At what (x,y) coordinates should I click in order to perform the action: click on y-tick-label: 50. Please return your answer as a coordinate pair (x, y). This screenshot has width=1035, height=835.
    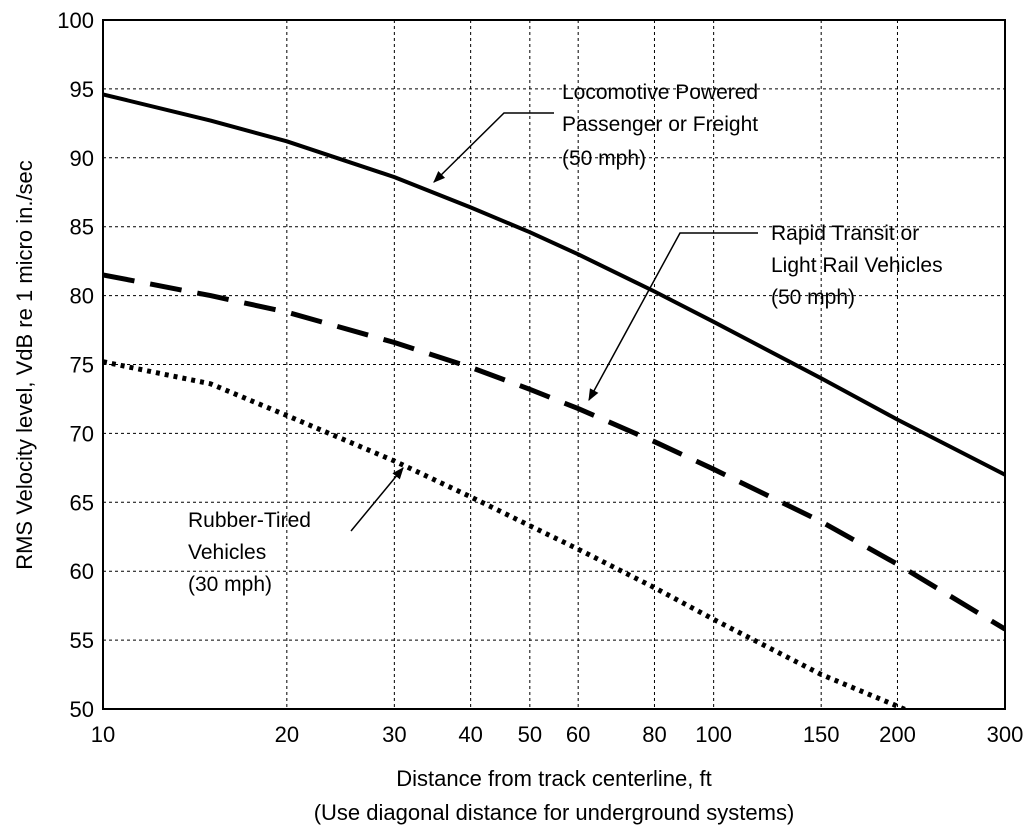
    Looking at the image, I should click on (82, 709).